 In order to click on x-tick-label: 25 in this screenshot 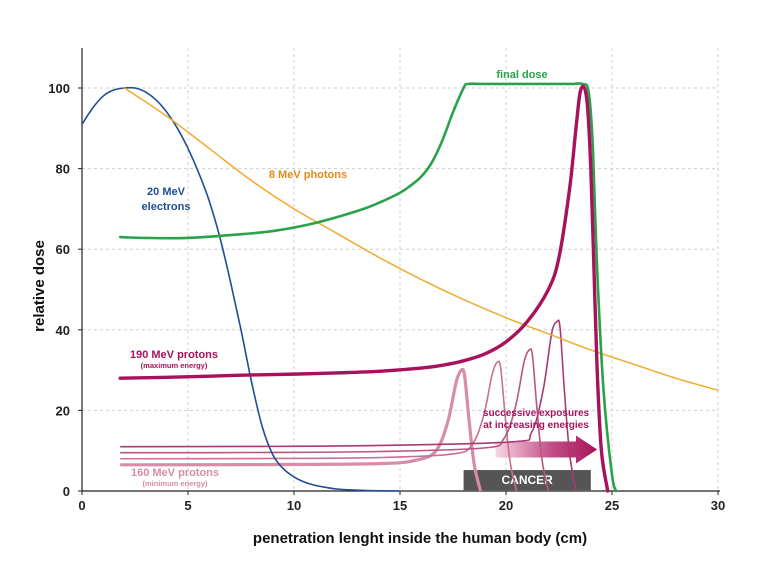, I will do `click(612, 505)`.